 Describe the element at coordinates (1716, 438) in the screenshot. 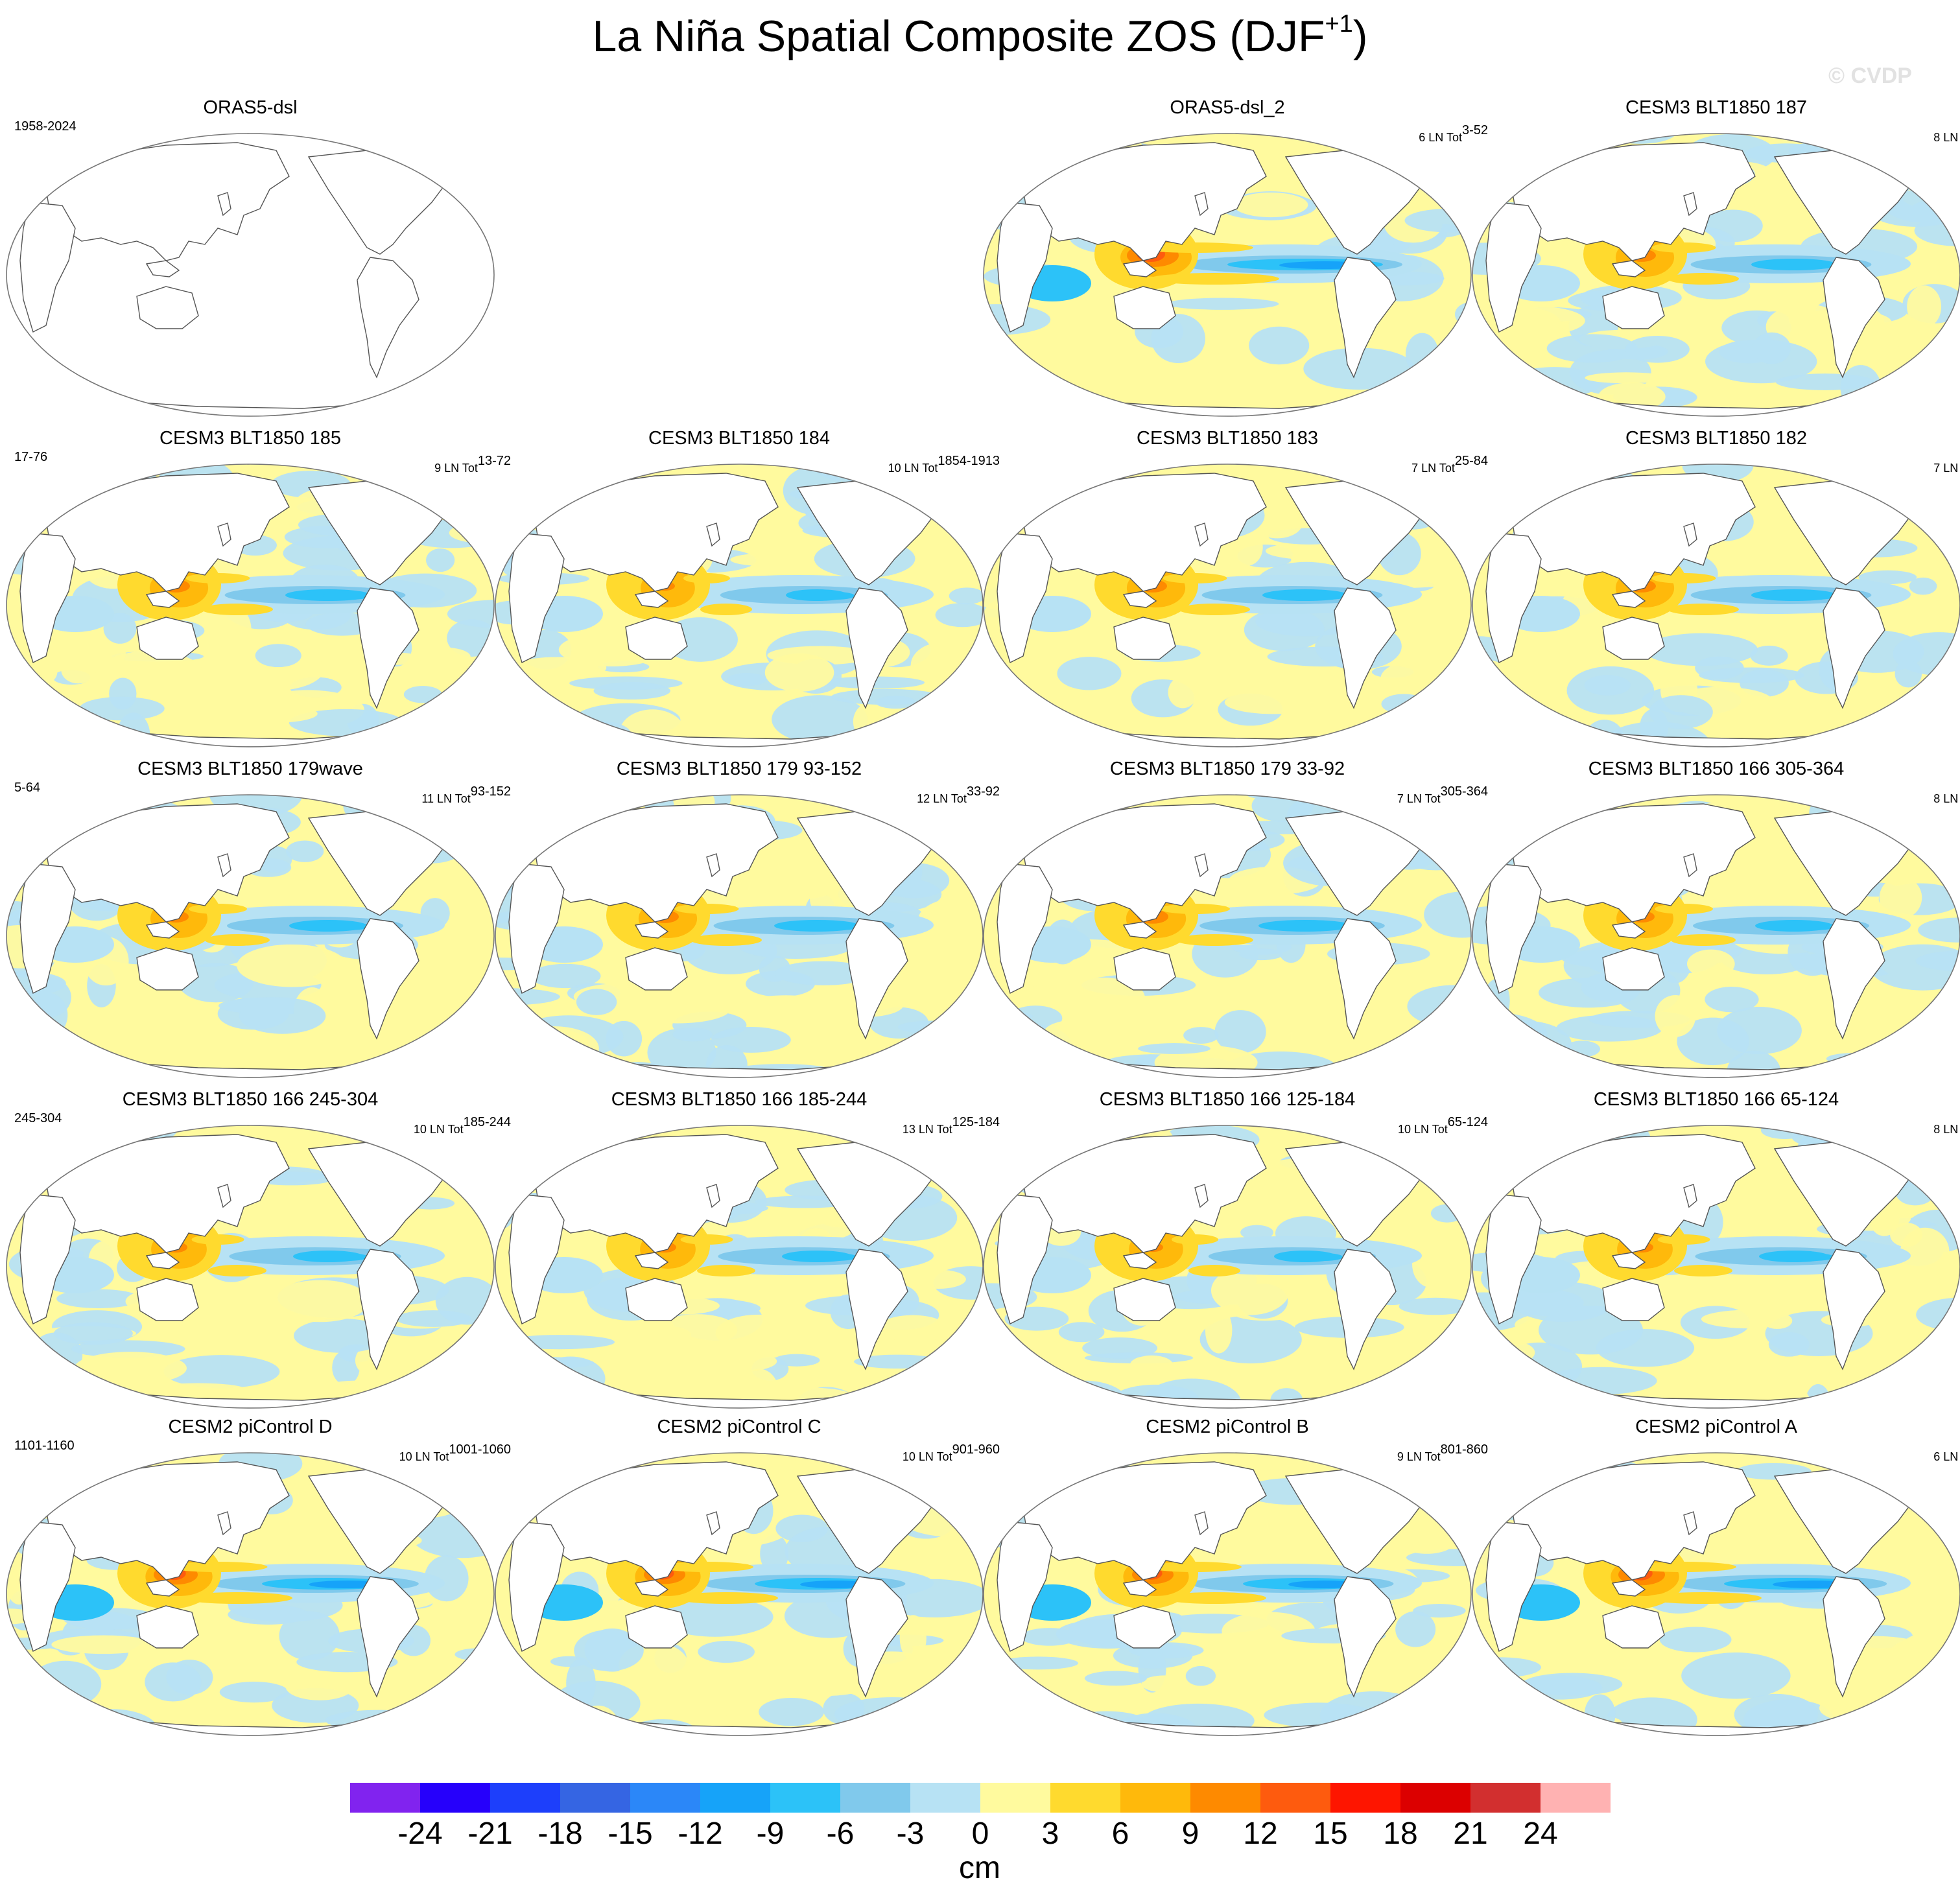

I see `panel-title: CESM3 BLT1850 182` at that location.